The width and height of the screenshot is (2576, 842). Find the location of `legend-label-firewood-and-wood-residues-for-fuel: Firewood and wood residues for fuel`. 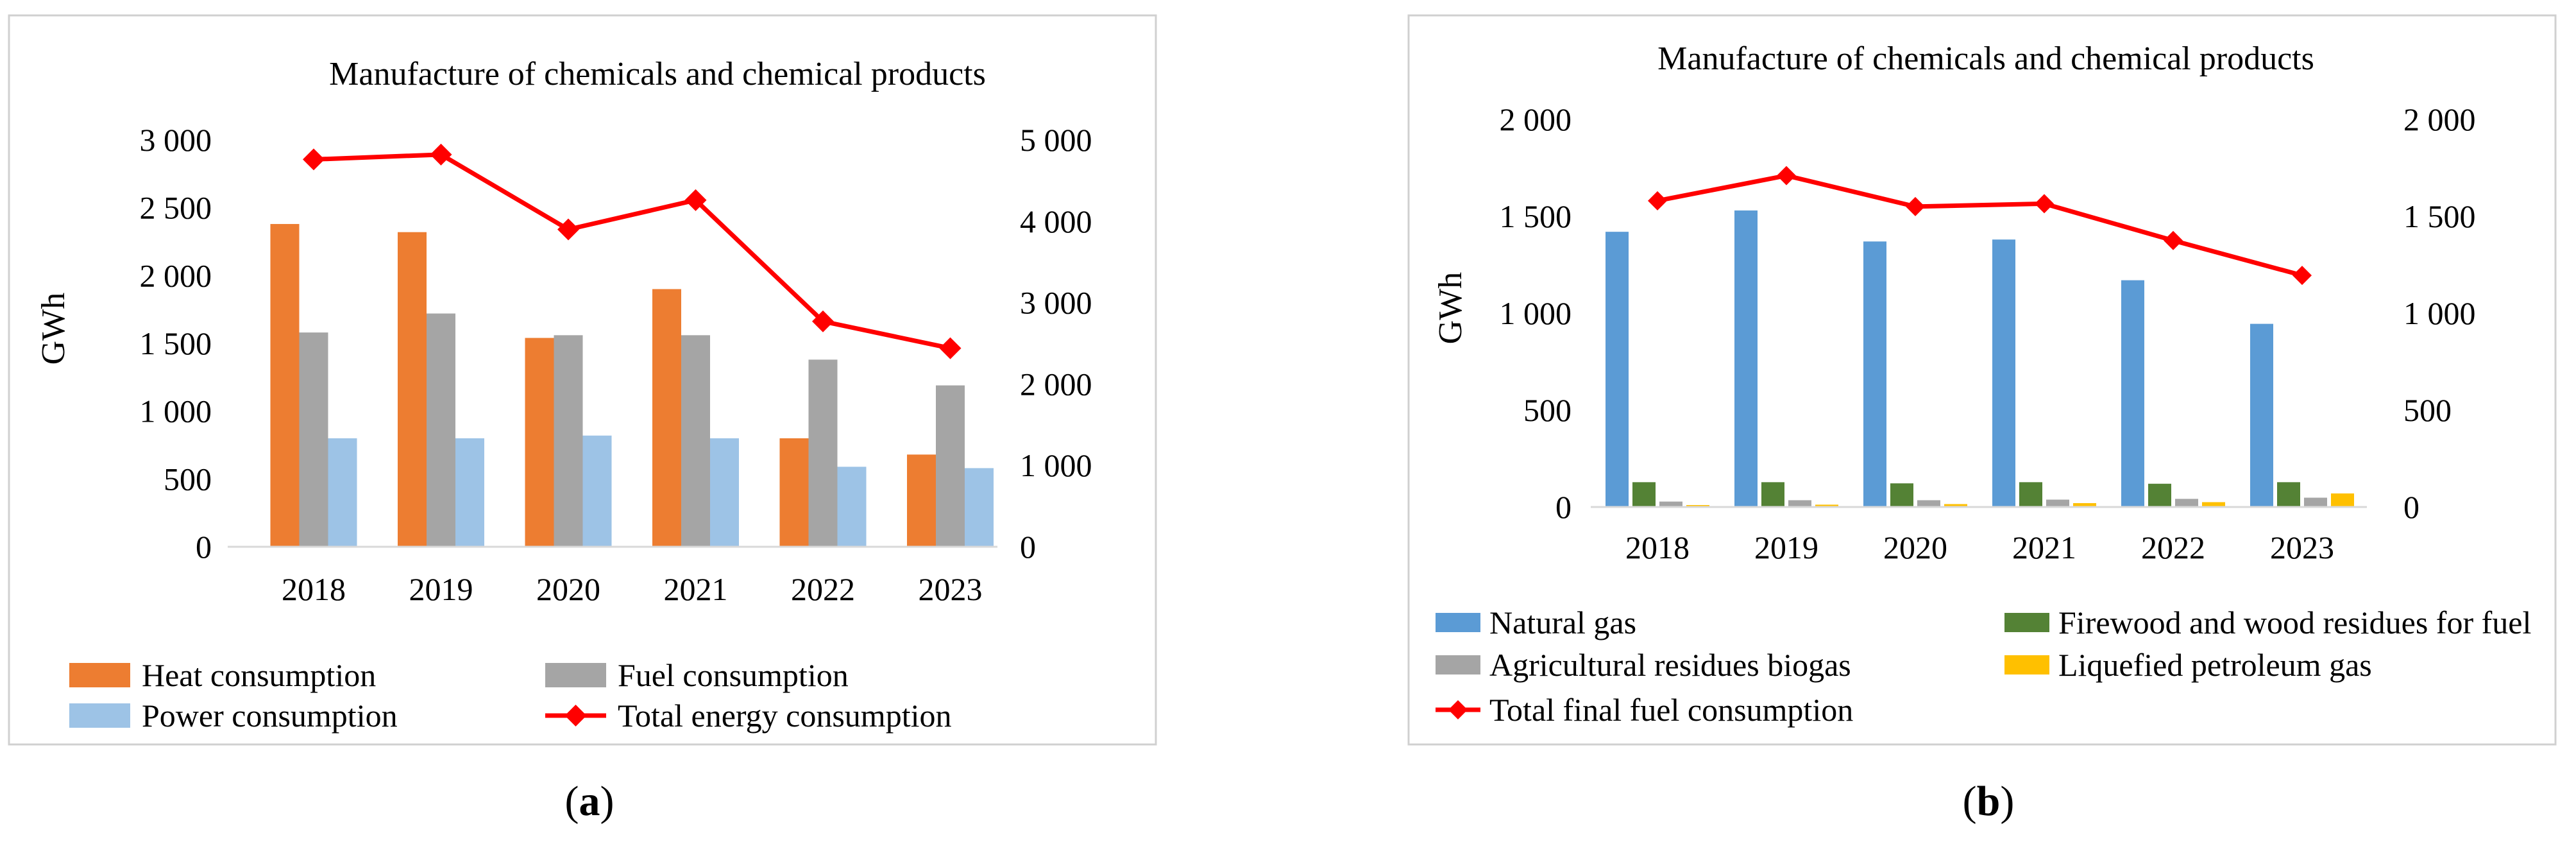

legend-label-firewood-and-wood-residues-for-fuel: Firewood and wood residues for fuel is located at coordinates (2294, 622).